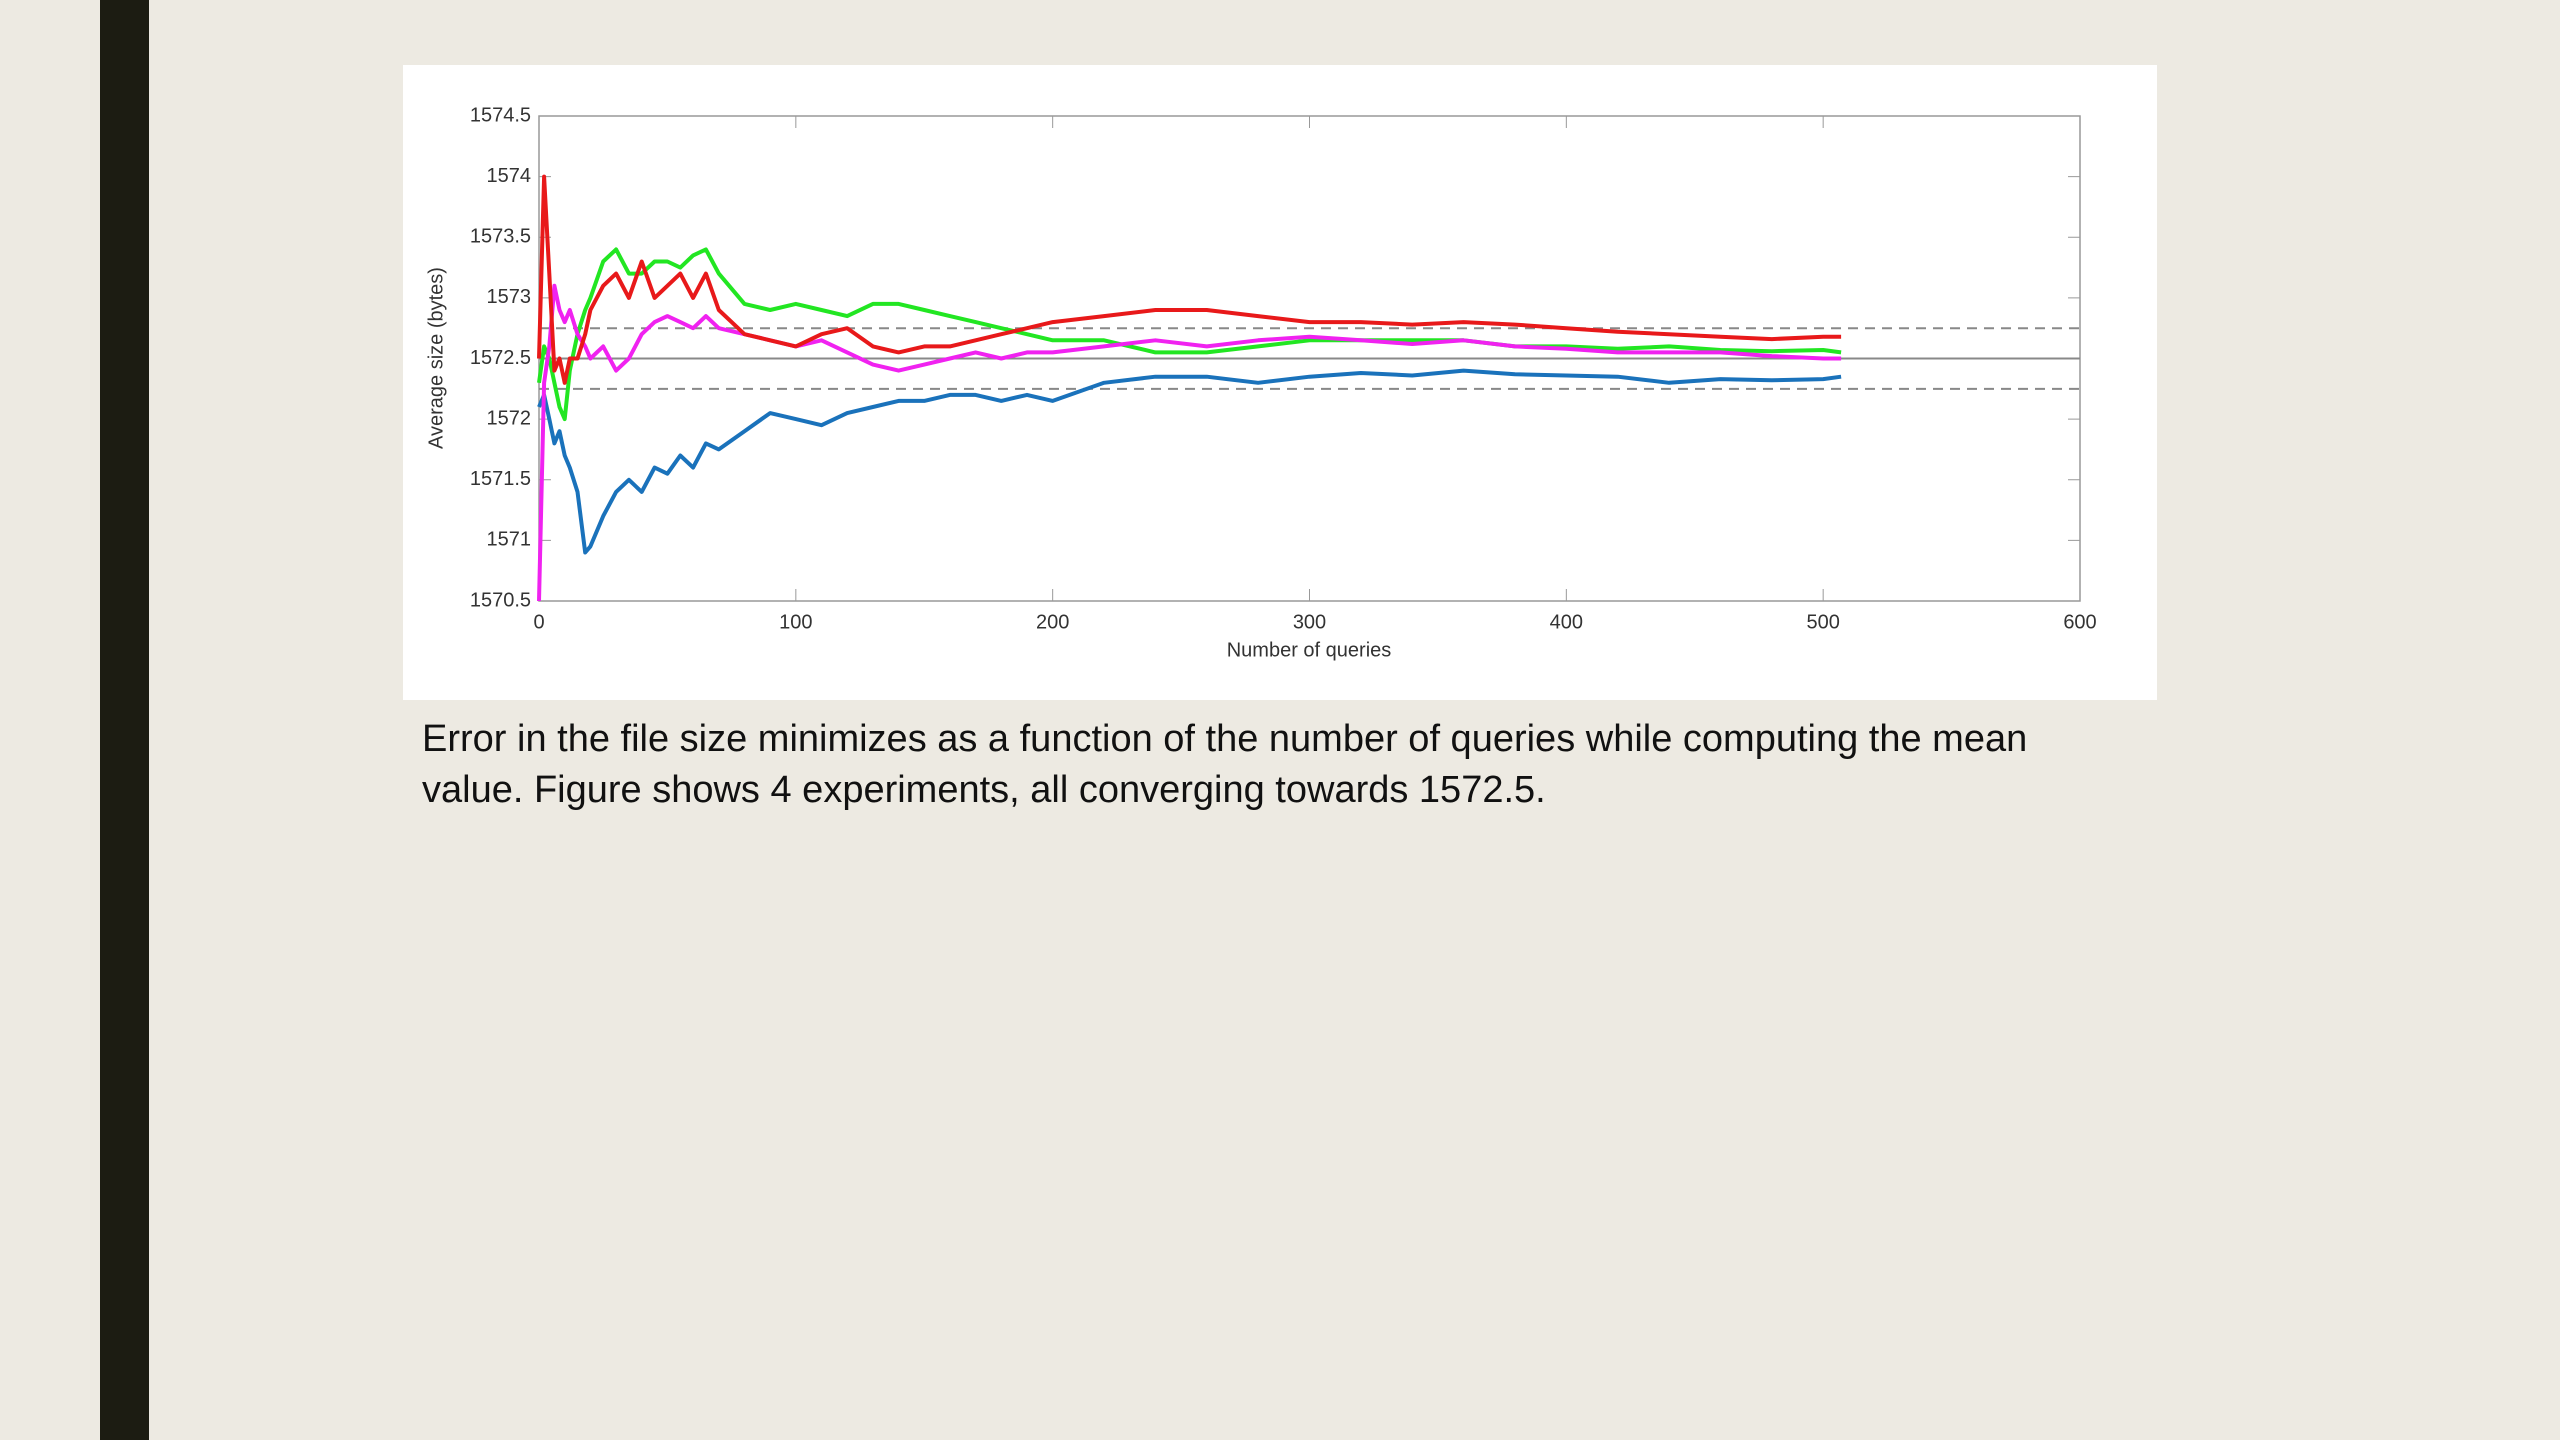  Describe the element at coordinates (1309, 650) in the screenshot. I see `x-axis-label: Number of queries` at that location.